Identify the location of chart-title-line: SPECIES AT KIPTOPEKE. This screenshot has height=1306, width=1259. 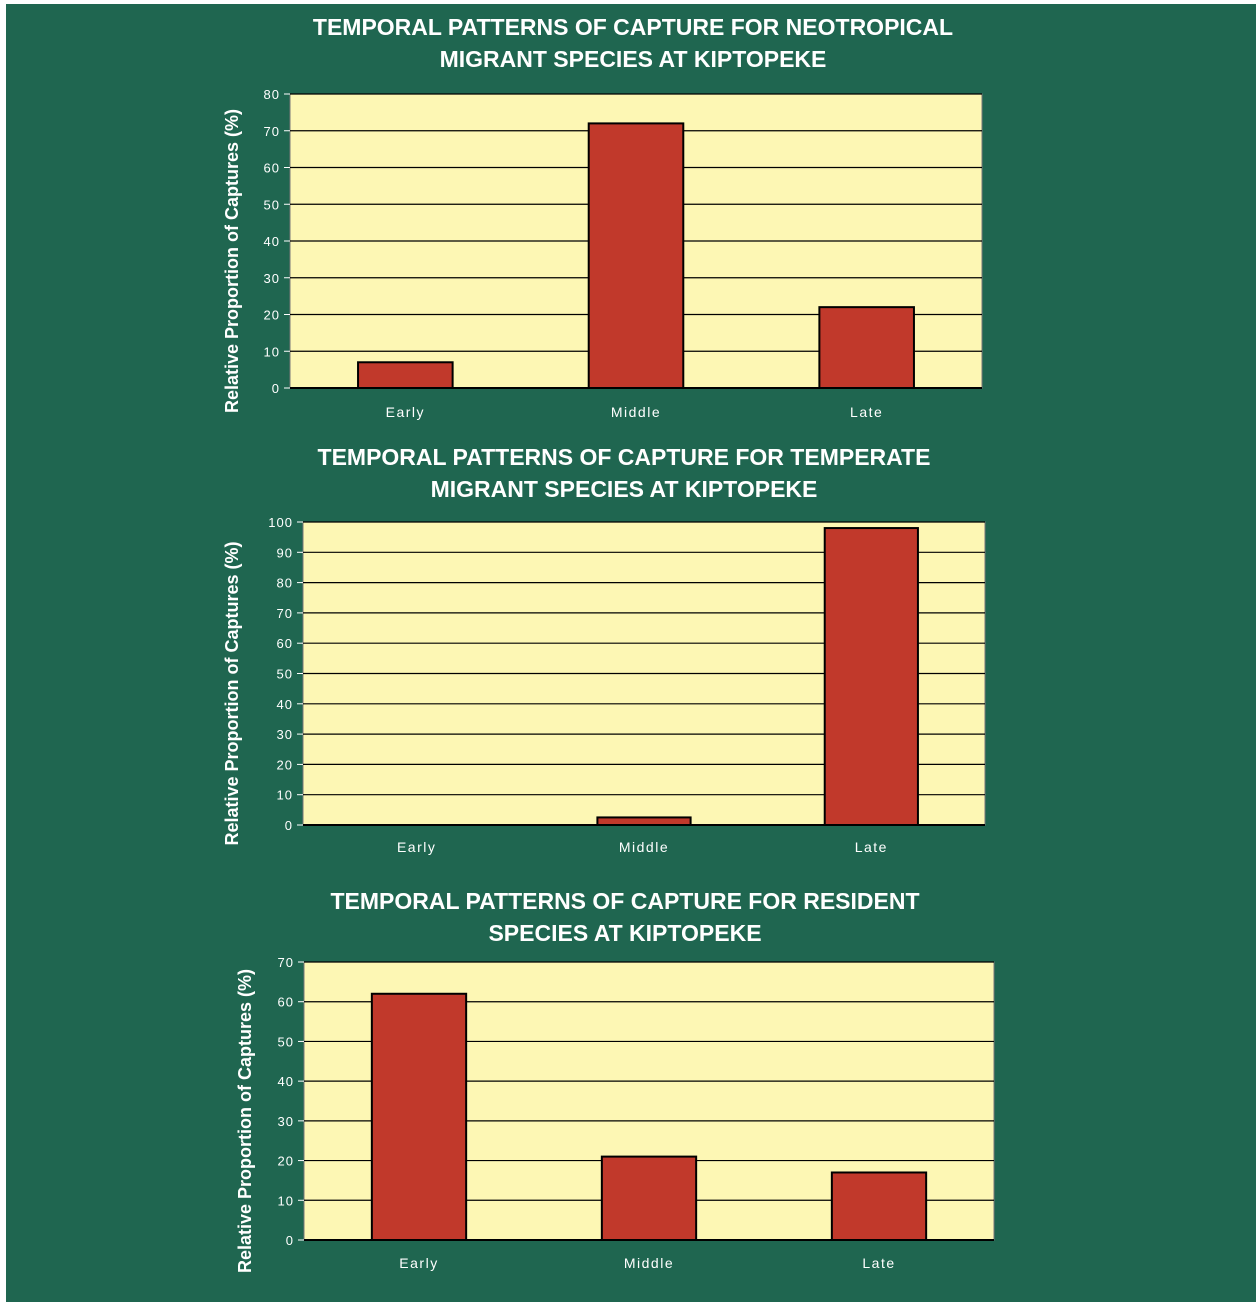
(624, 933).